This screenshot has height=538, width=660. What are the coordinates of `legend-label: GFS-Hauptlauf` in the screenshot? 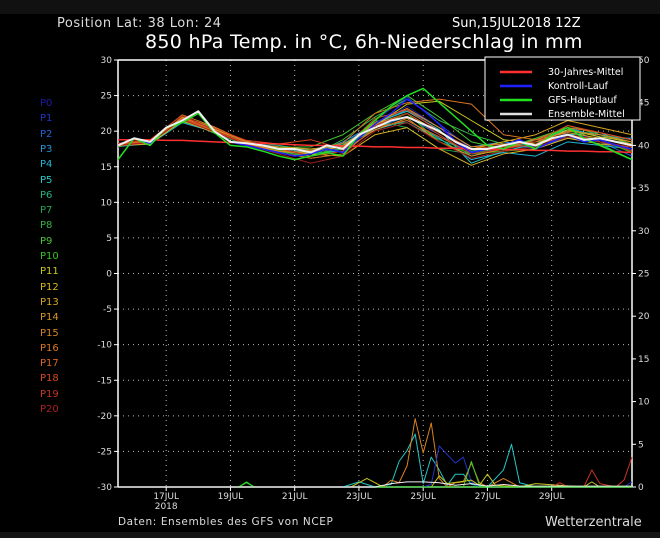 It's located at (582, 100).